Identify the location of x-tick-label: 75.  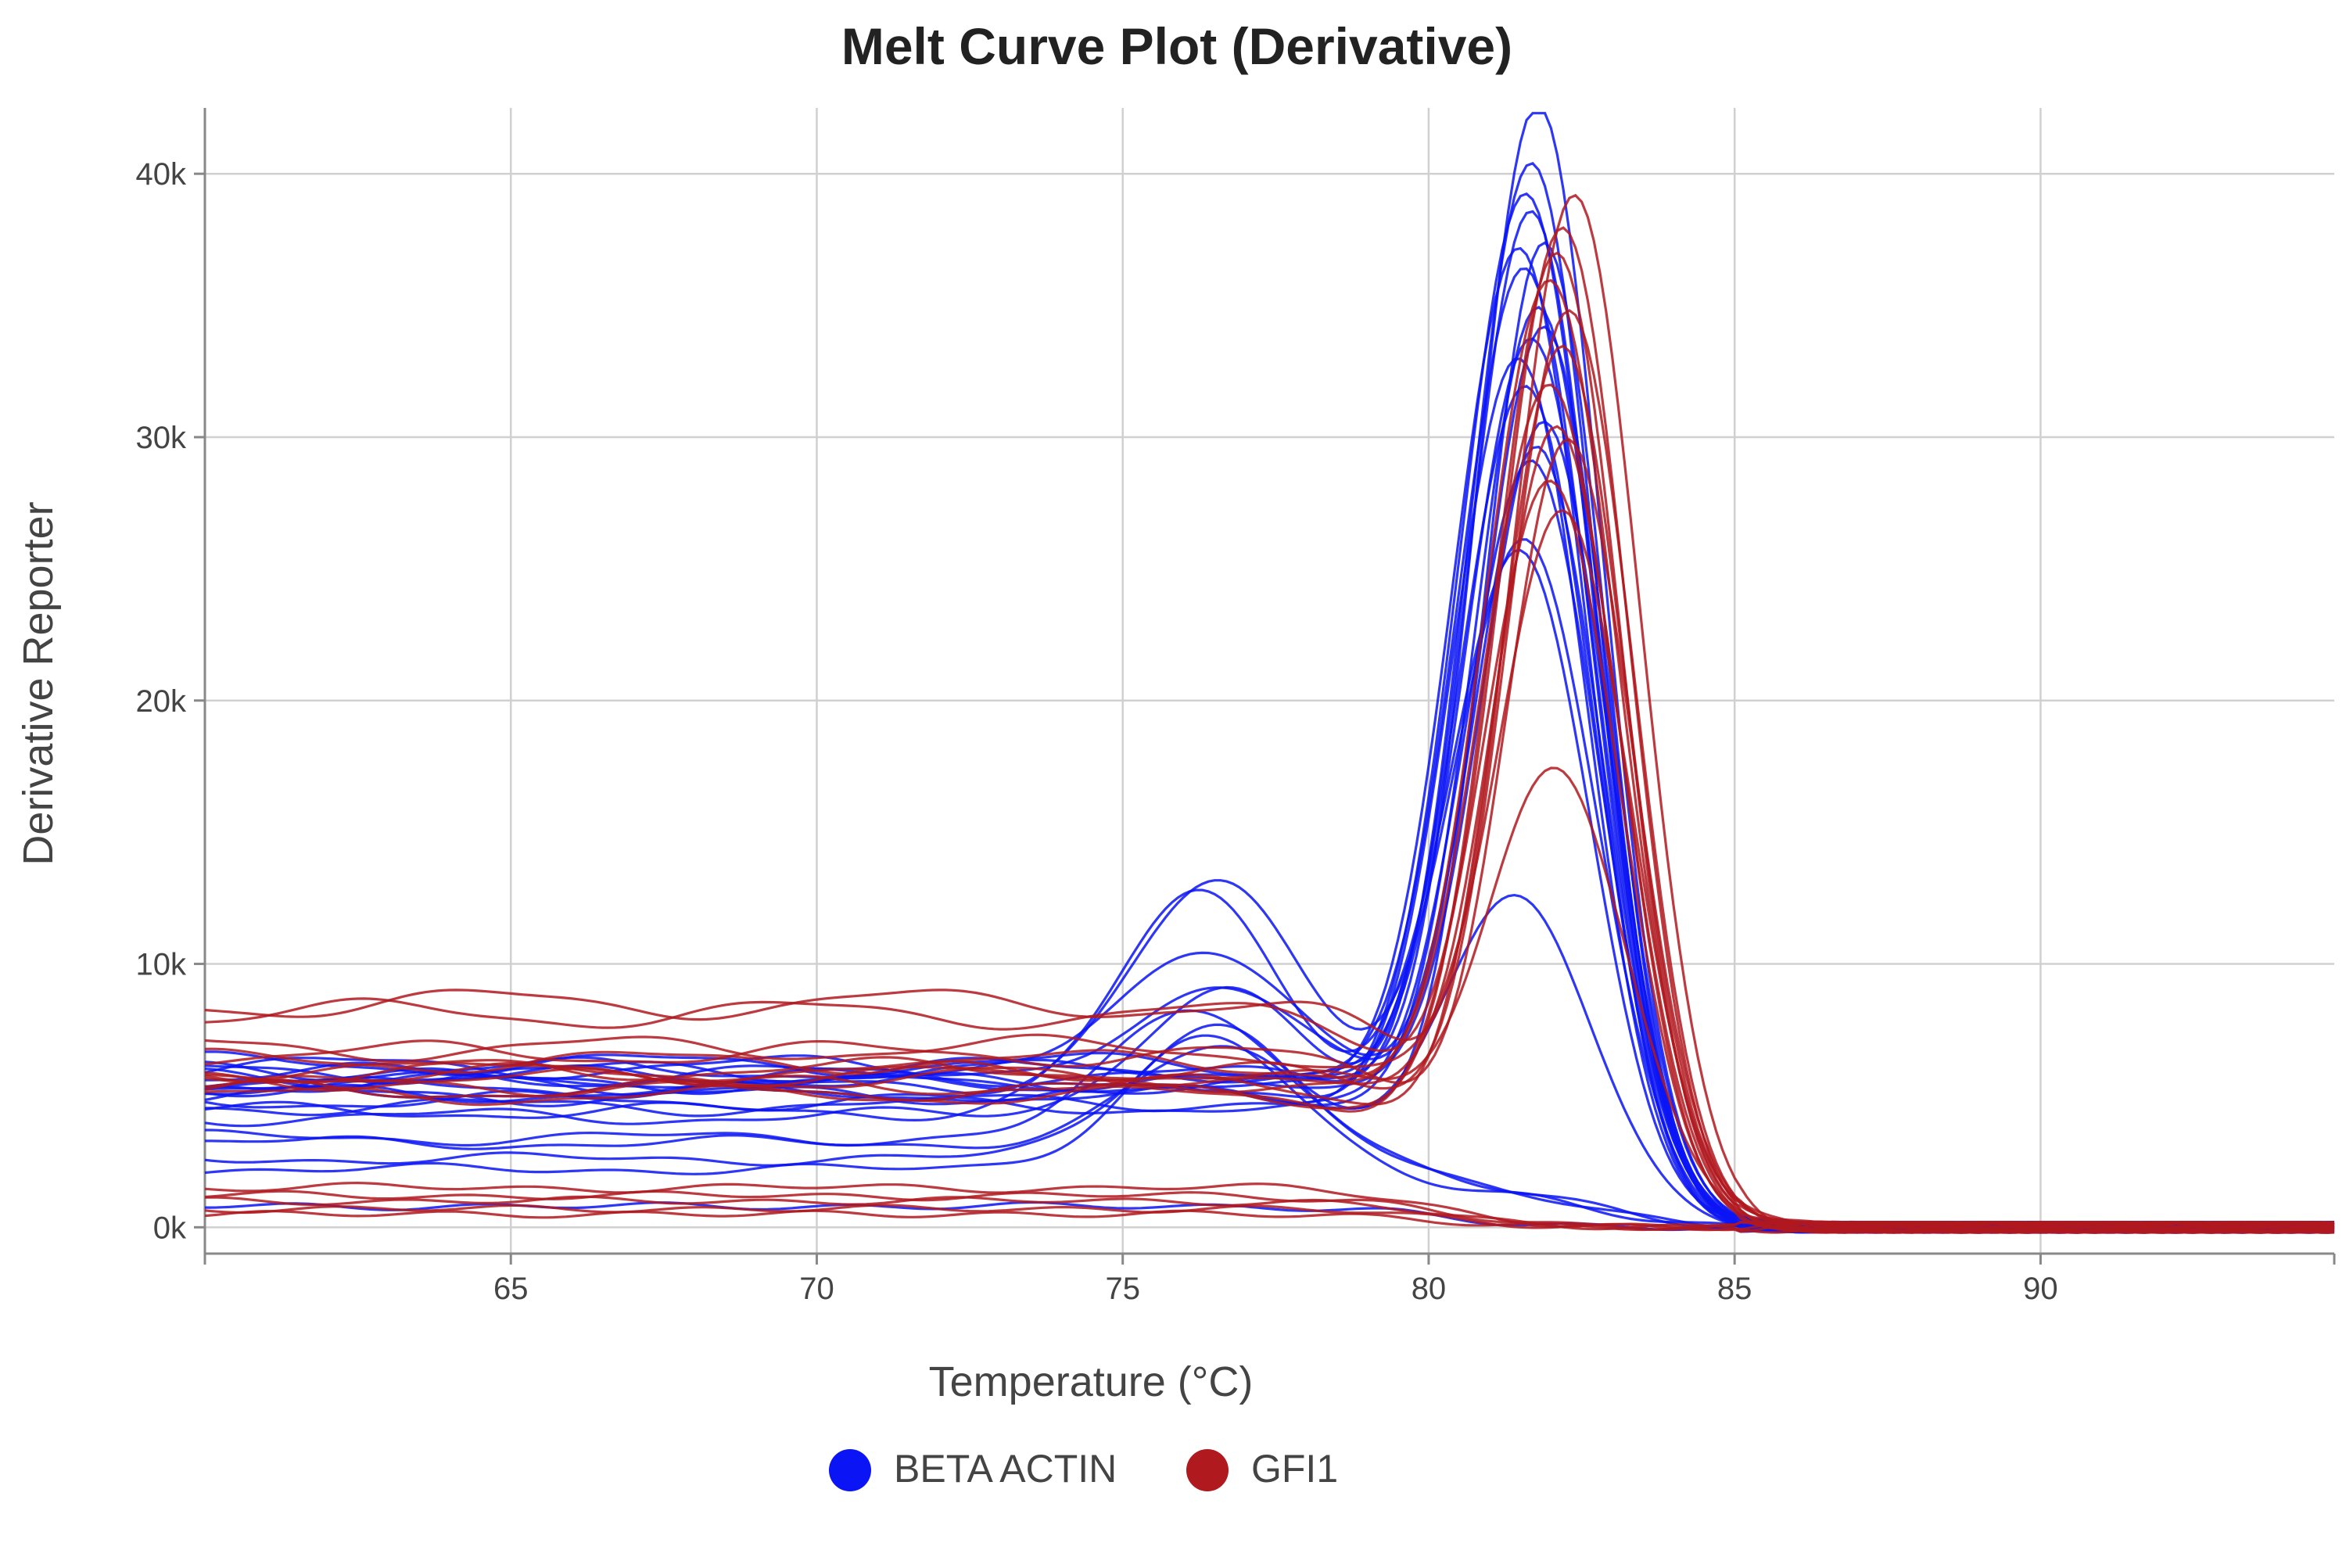
(1122, 1289).